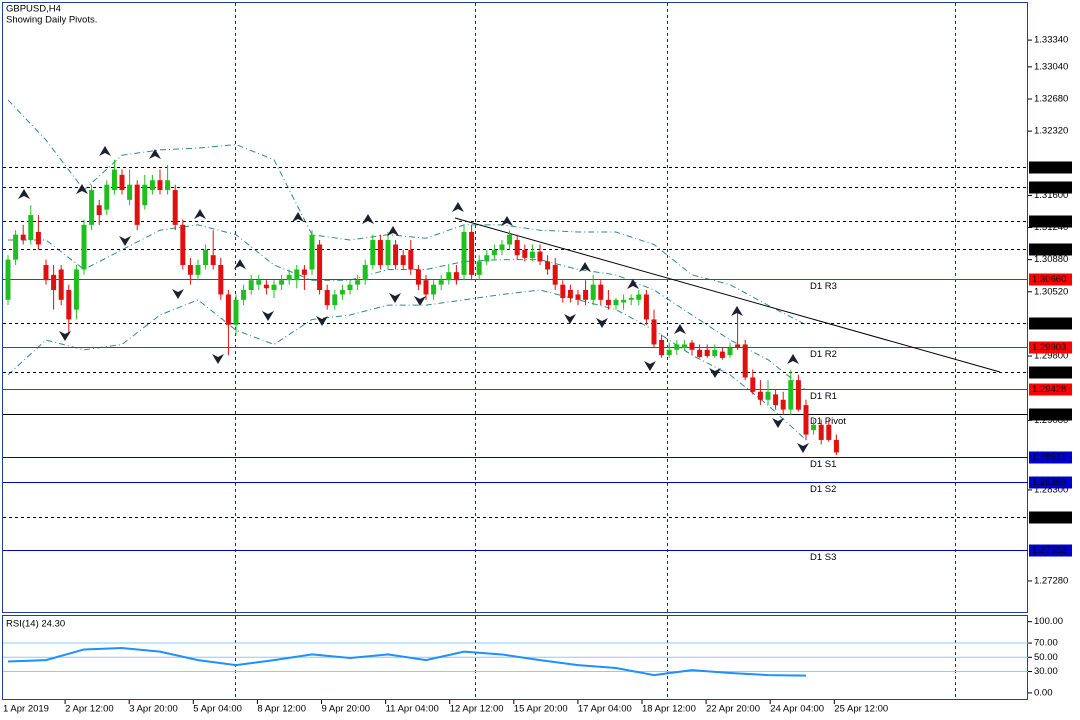  What do you see at coordinates (217, 709) in the screenshot?
I see `x-tick-label: 5 Apr 04:00` at bounding box center [217, 709].